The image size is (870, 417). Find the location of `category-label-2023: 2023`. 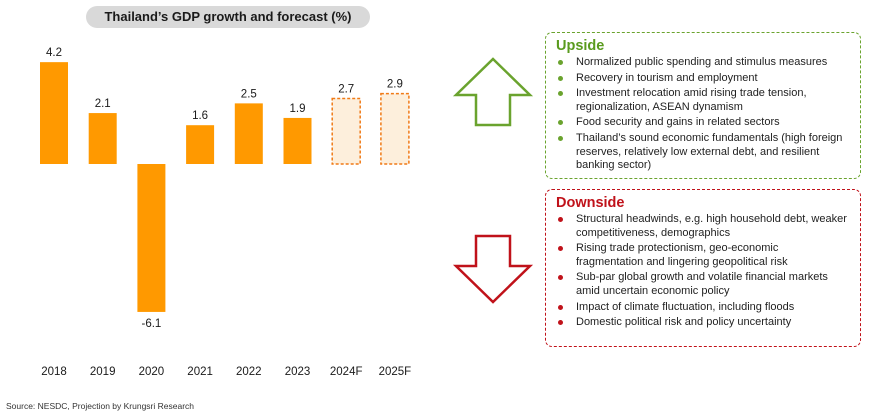

category-label-2023: 2023 is located at coordinates (298, 372).